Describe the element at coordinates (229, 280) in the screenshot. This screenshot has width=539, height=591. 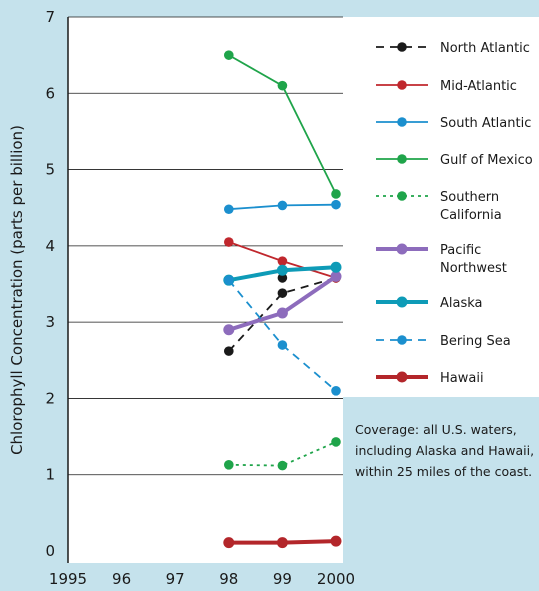
I see `data-point-bering-sea-1998` at that location.